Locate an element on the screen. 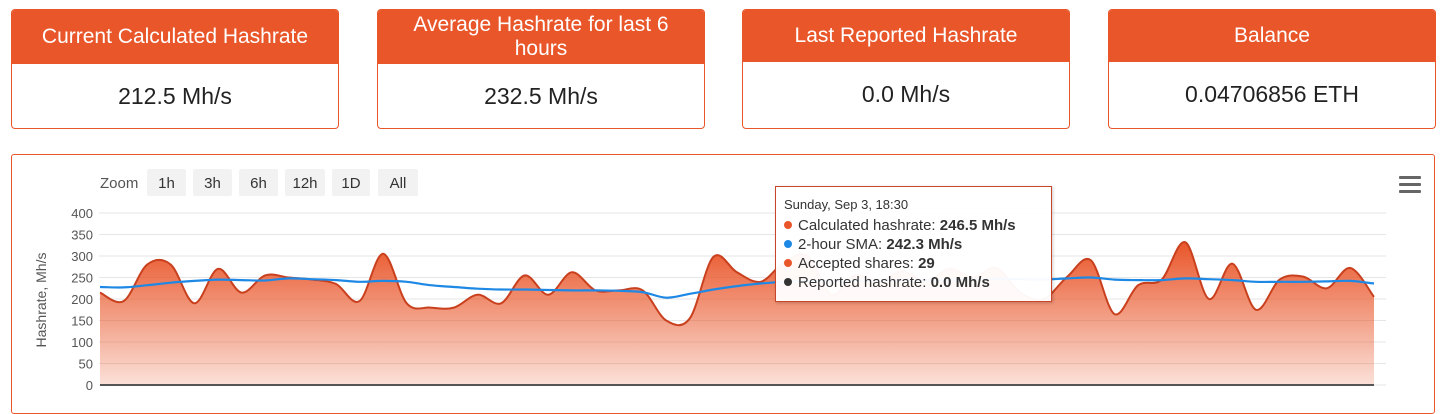  card-title: Balance is located at coordinates (1272, 36).